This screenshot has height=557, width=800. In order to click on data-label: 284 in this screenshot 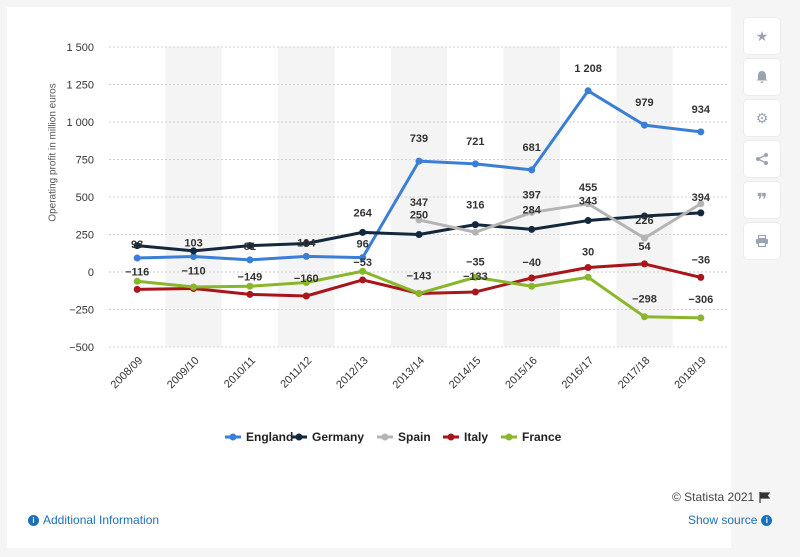, I will do `click(532, 210)`.